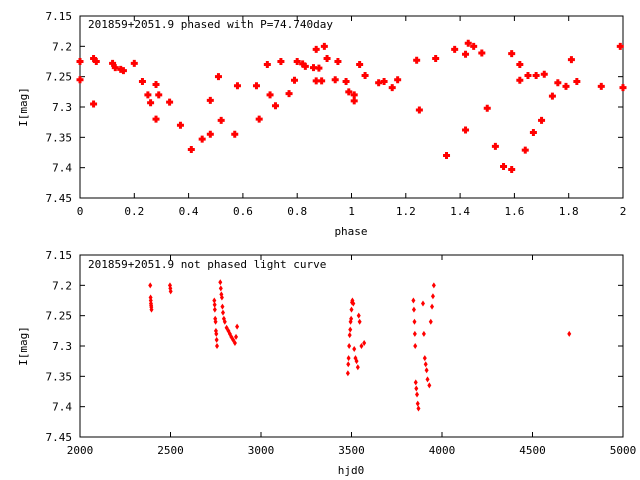 This screenshot has width=640, height=480. I want to click on x-tick-label: 3000, so click(261, 450).